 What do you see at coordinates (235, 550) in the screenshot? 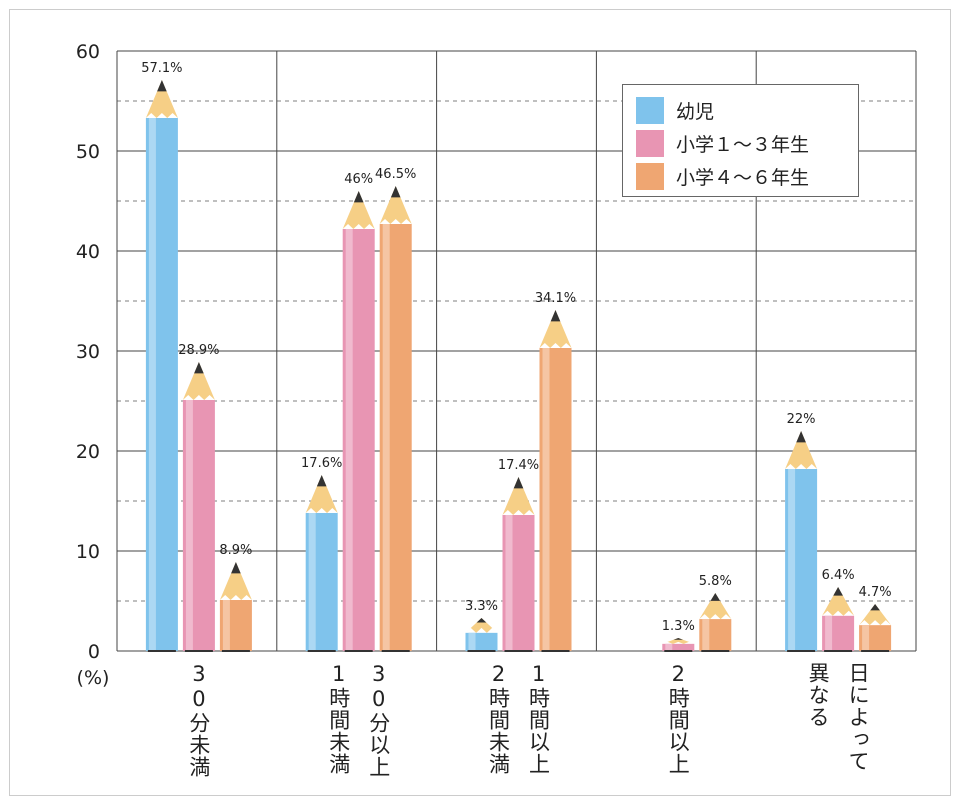
I see `value-label: 8.9%` at bounding box center [235, 550].